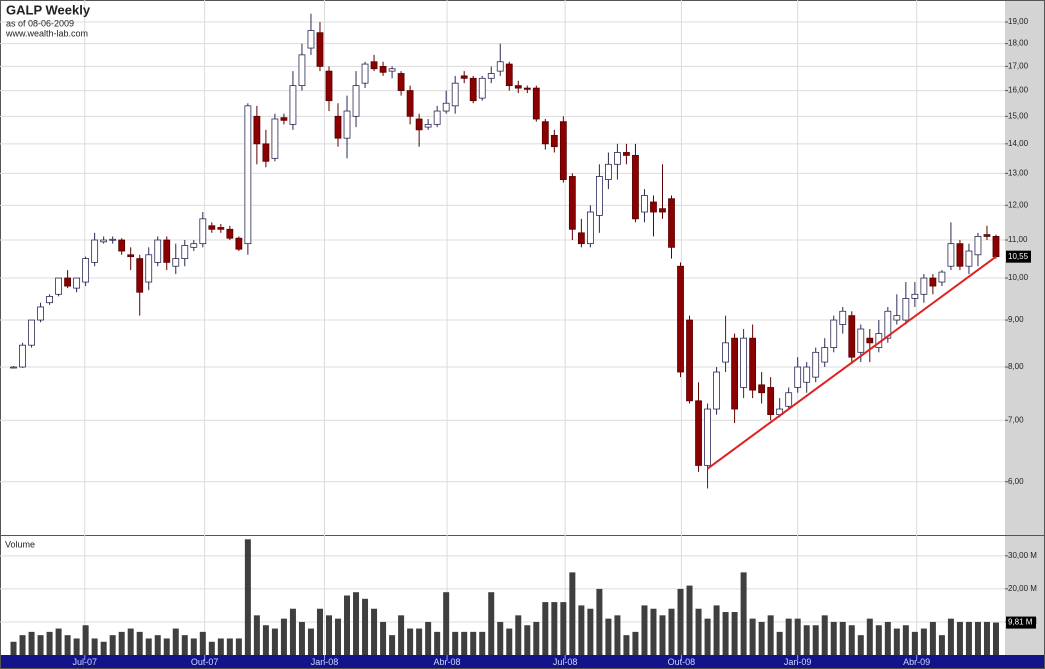 The height and width of the screenshot is (669, 1045). I want to click on x-tick-label: Jan-09, so click(798, 662).